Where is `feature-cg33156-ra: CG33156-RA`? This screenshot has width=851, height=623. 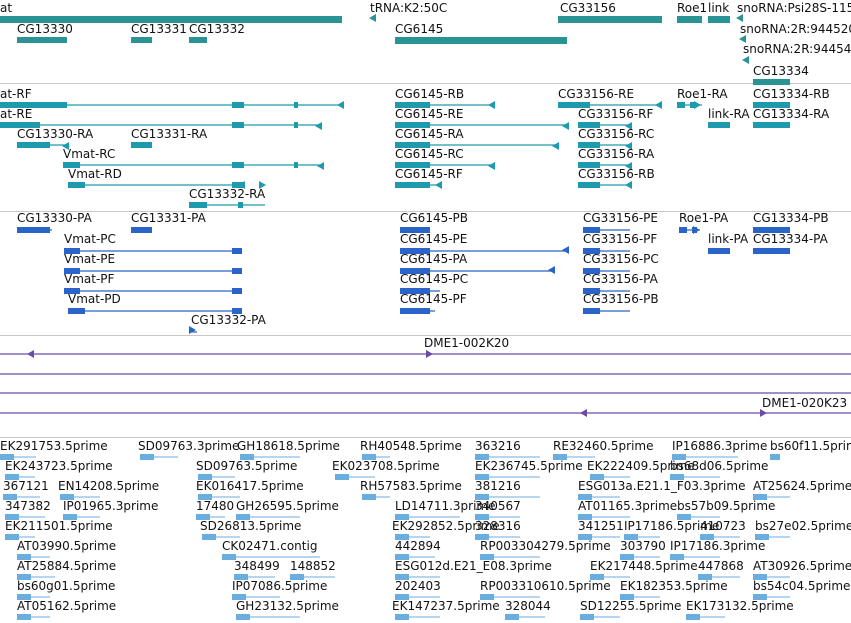 feature-cg33156-ra: CG33156-RA is located at coordinates (616, 158).